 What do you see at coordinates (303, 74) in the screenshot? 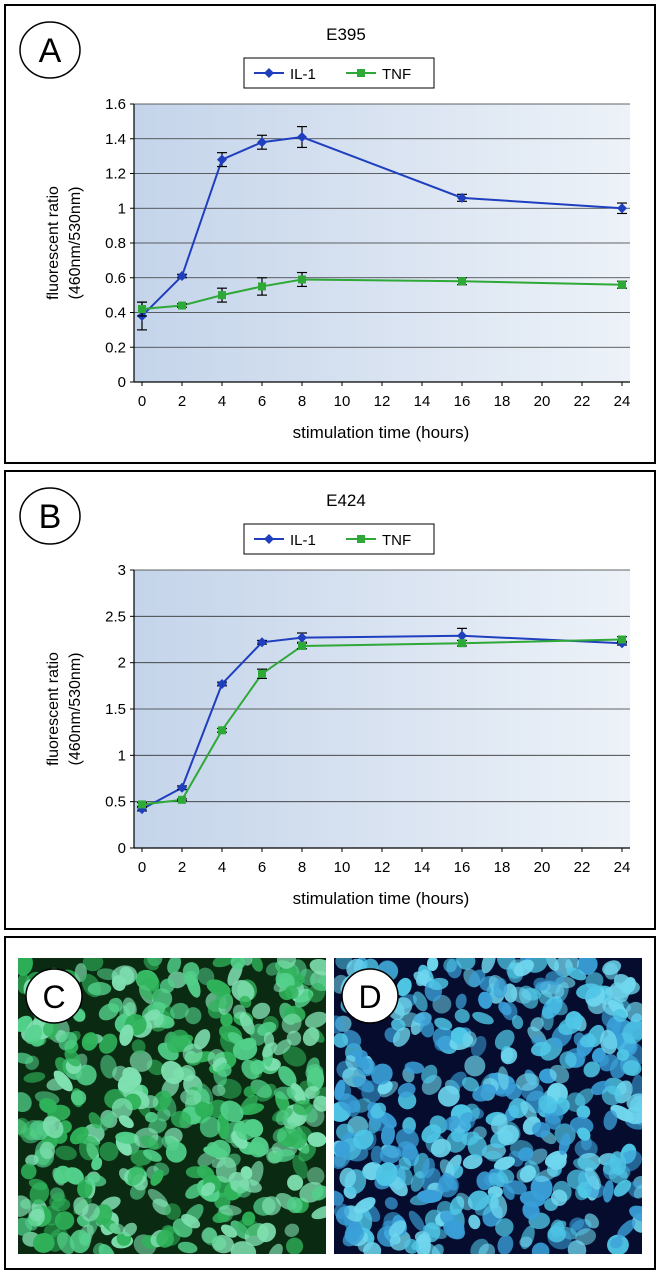
I see `legend-label: IL-1` at bounding box center [303, 74].